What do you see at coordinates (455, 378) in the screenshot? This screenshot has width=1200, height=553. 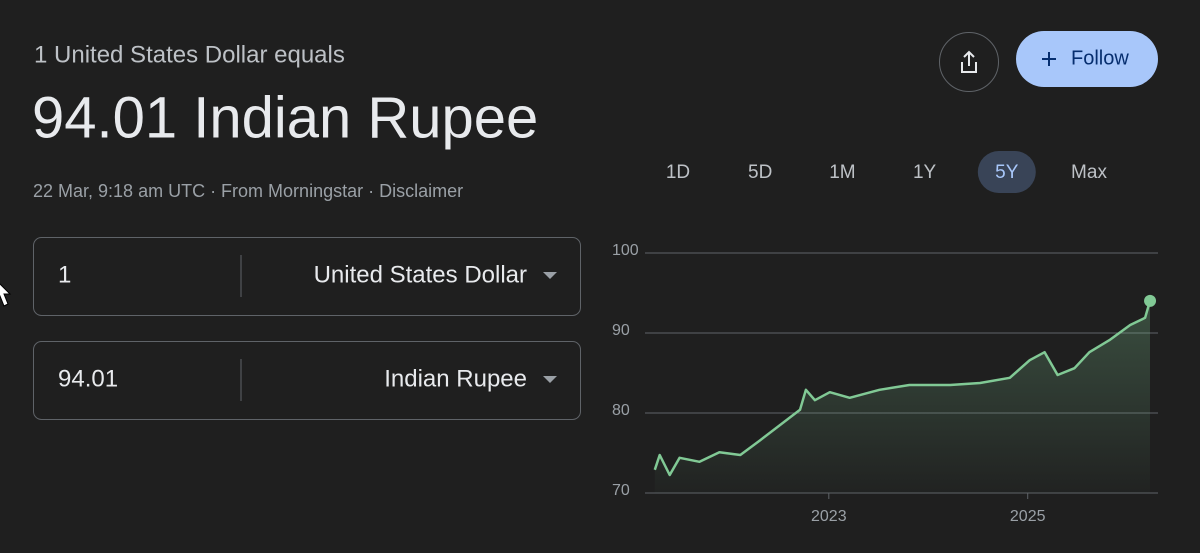 I see `currency: Indian Rupee` at bounding box center [455, 378].